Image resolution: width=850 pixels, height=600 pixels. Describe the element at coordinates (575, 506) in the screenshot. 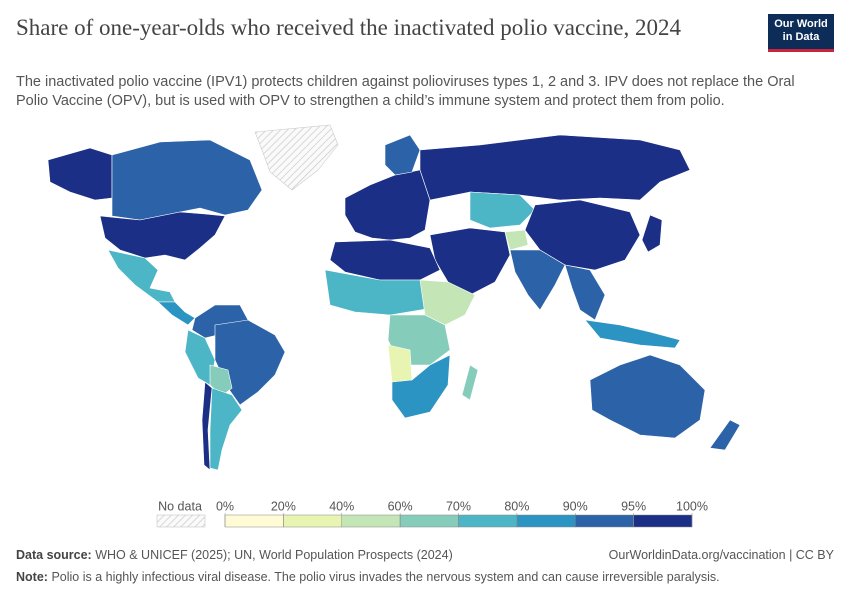

I see `legend-tick-label: 90%` at that location.